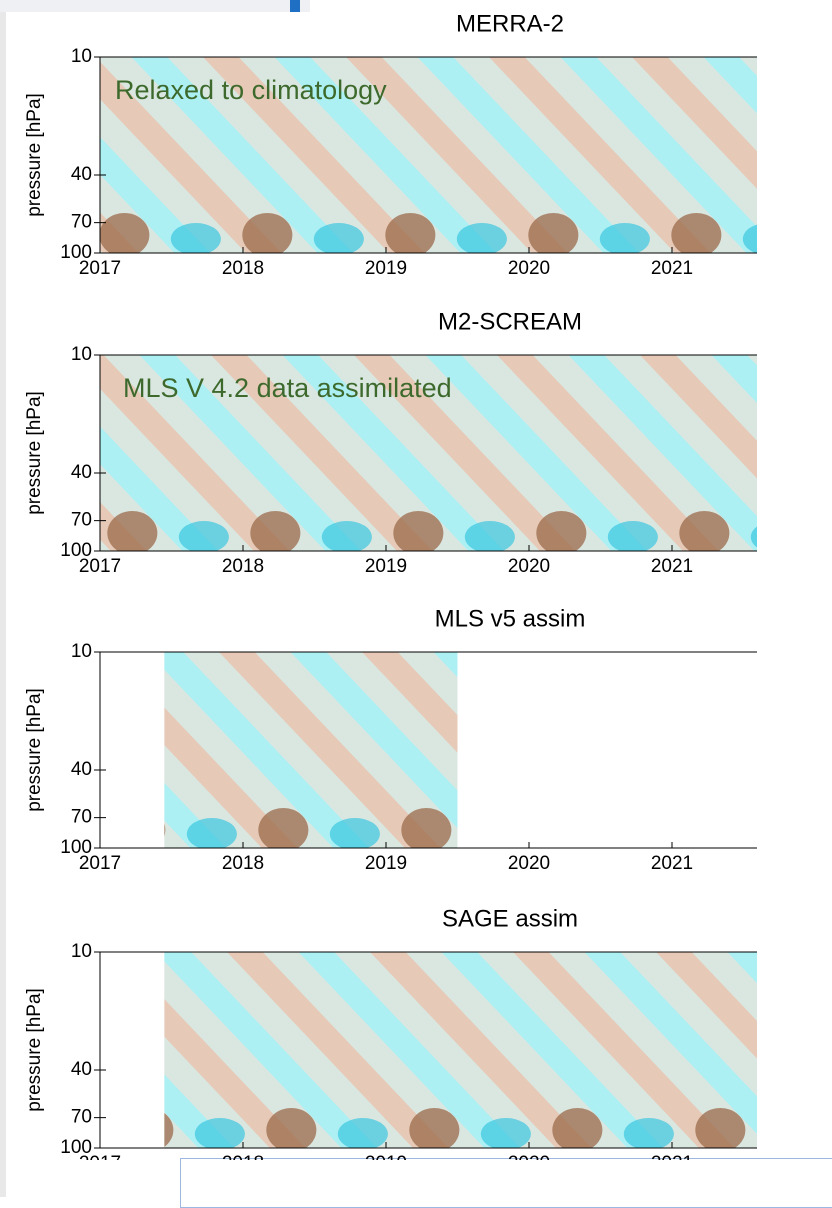 This screenshot has height=1208, width=832. I want to click on chart-title: MERRA-2, so click(510, 23).